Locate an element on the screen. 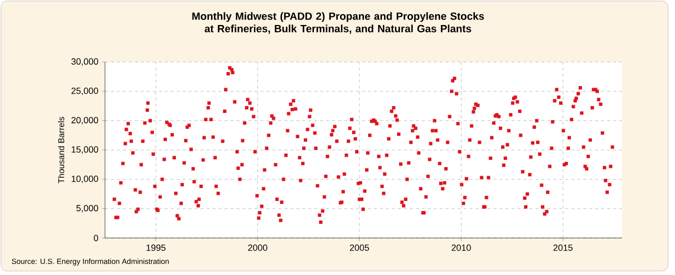 Image resolution: width=675 pixels, height=275 pixels. y-tick-label: 10,000 is located at coordinates (85, 180).